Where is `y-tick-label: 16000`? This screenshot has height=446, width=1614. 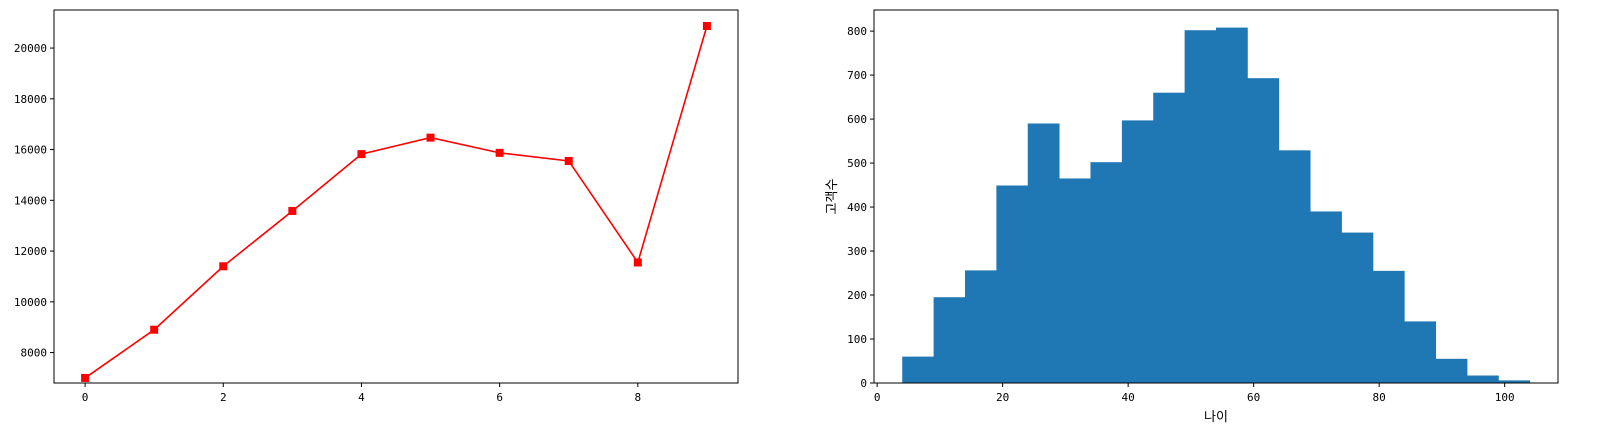 y-tick-label: 16000 is located at coordinates (30, 150).